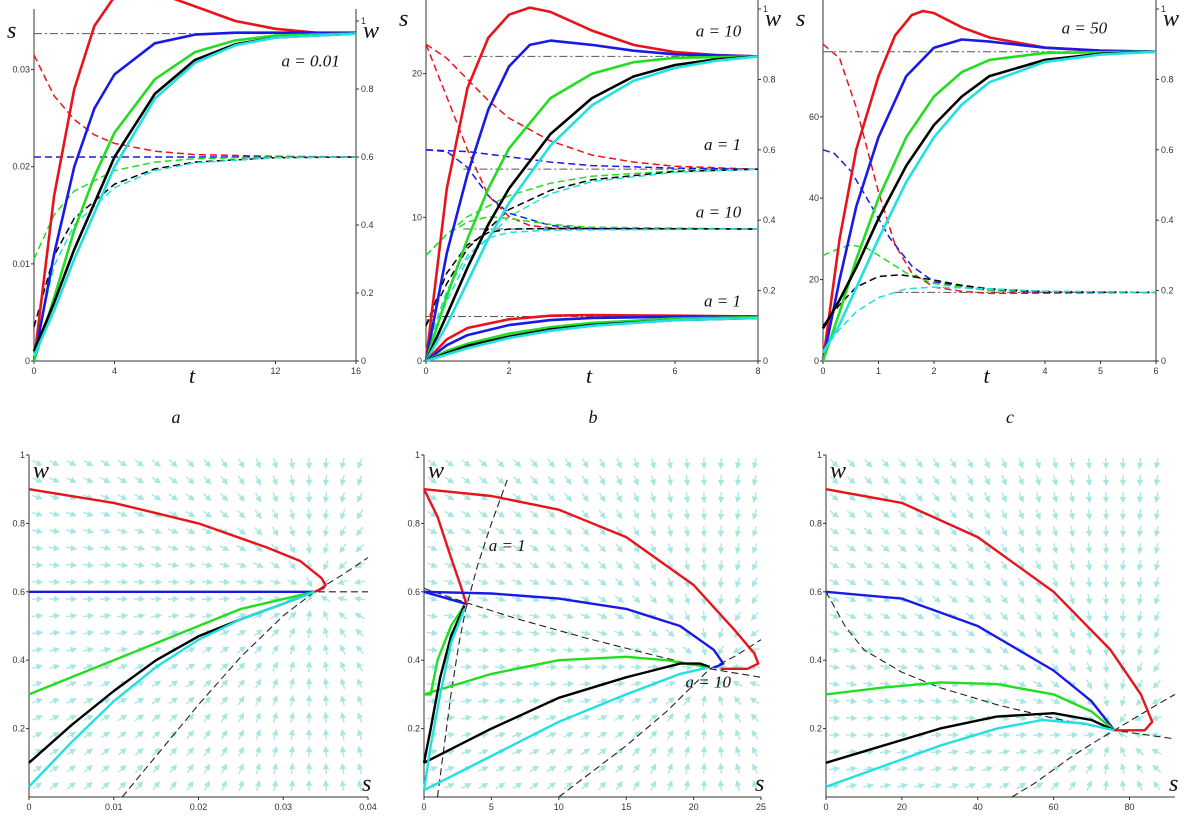  I want to click on s-series-cyan, so click(592, 339).